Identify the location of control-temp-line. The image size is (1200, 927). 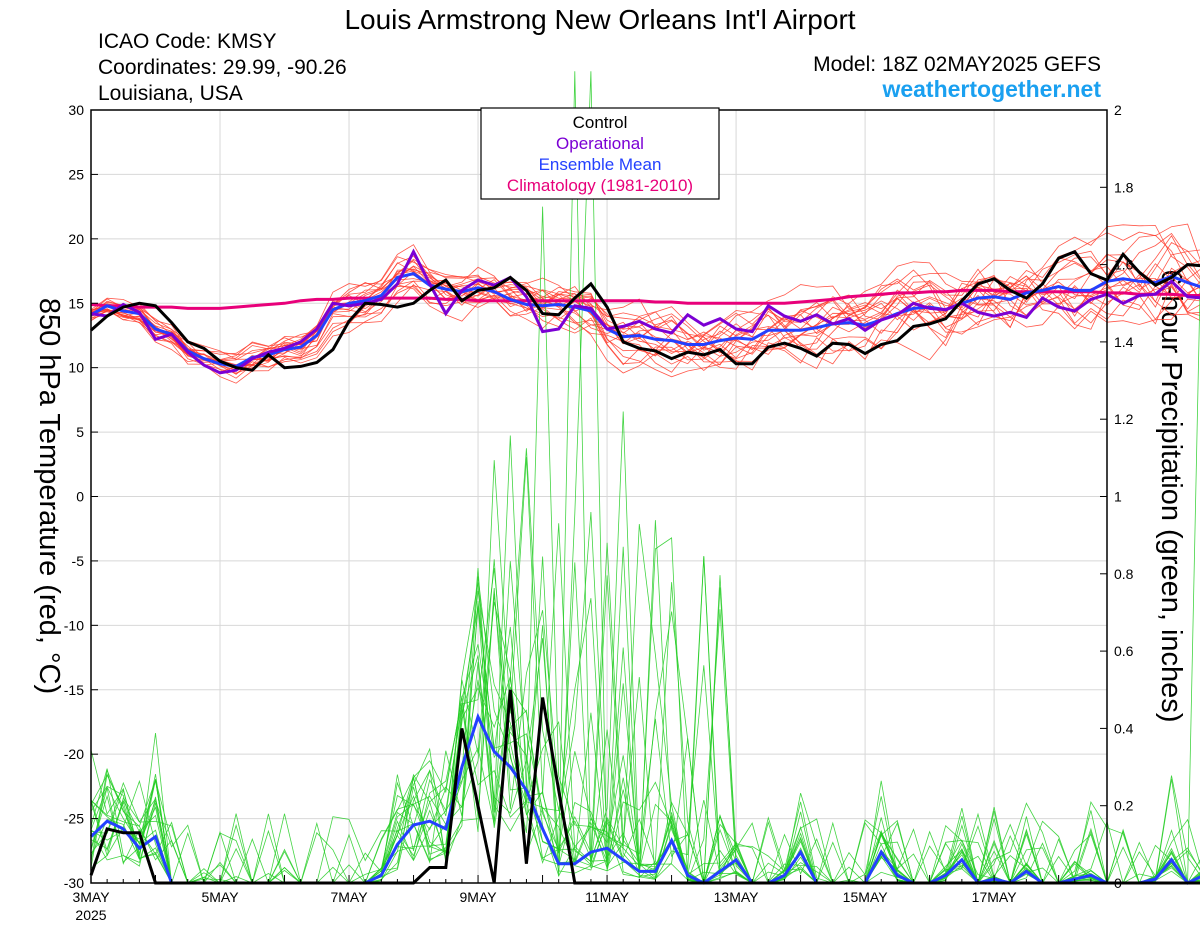
(645, 310).